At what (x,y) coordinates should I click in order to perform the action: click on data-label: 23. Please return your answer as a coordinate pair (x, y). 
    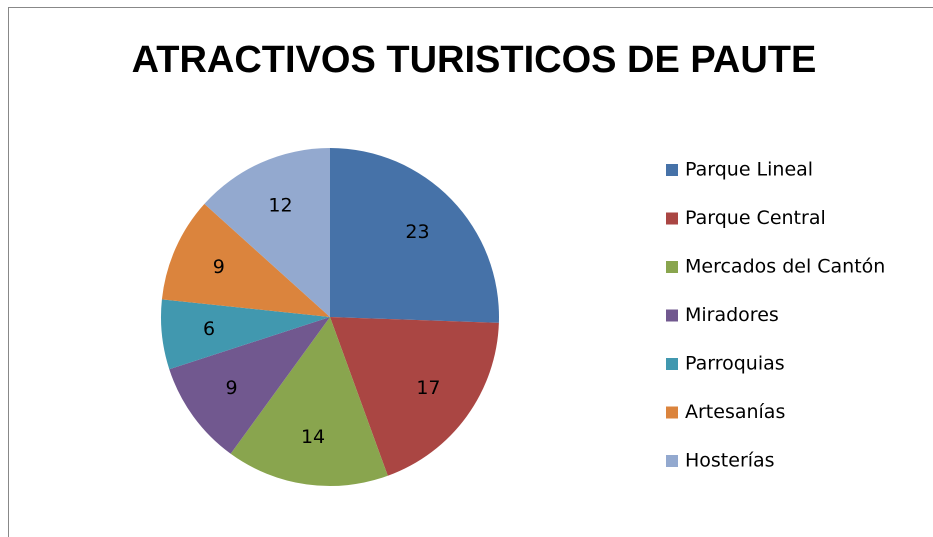
    Looking at the image, I should click on (417, 232).